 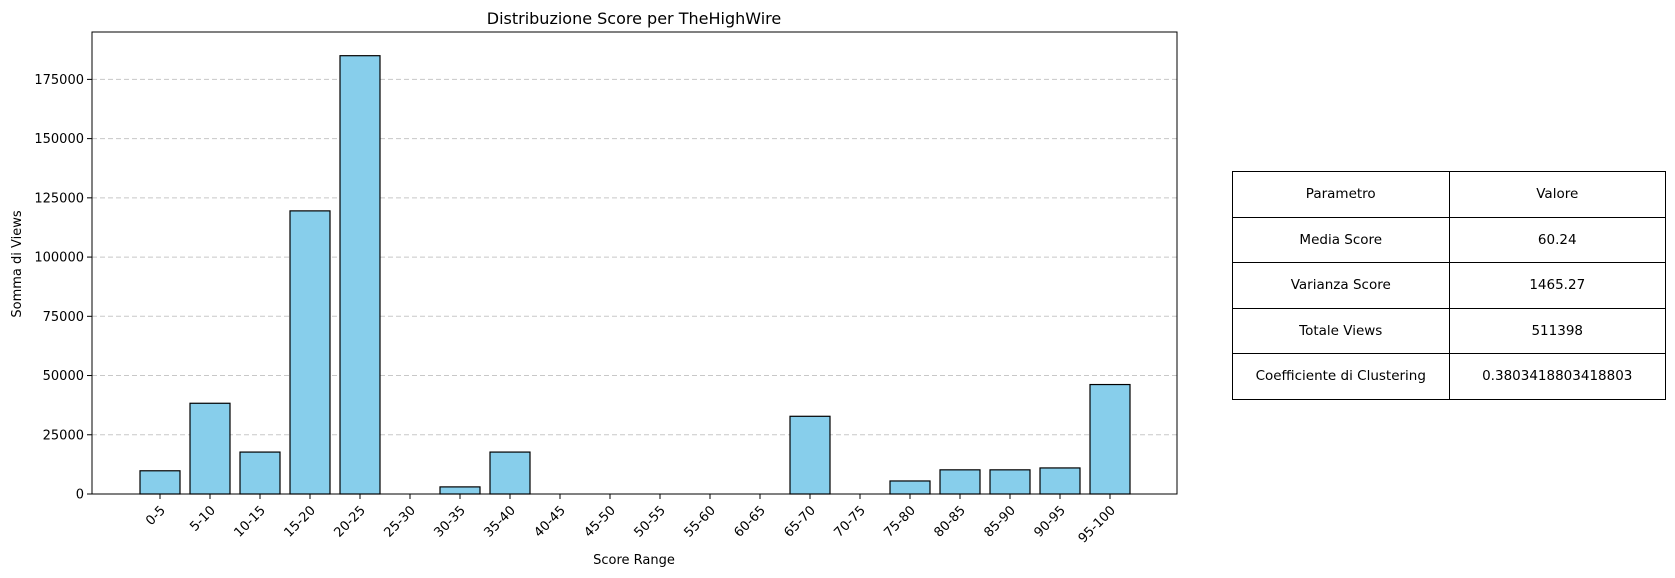 I want to click on table-header-row: Parametro Valore, so click(x=1449, y=194).